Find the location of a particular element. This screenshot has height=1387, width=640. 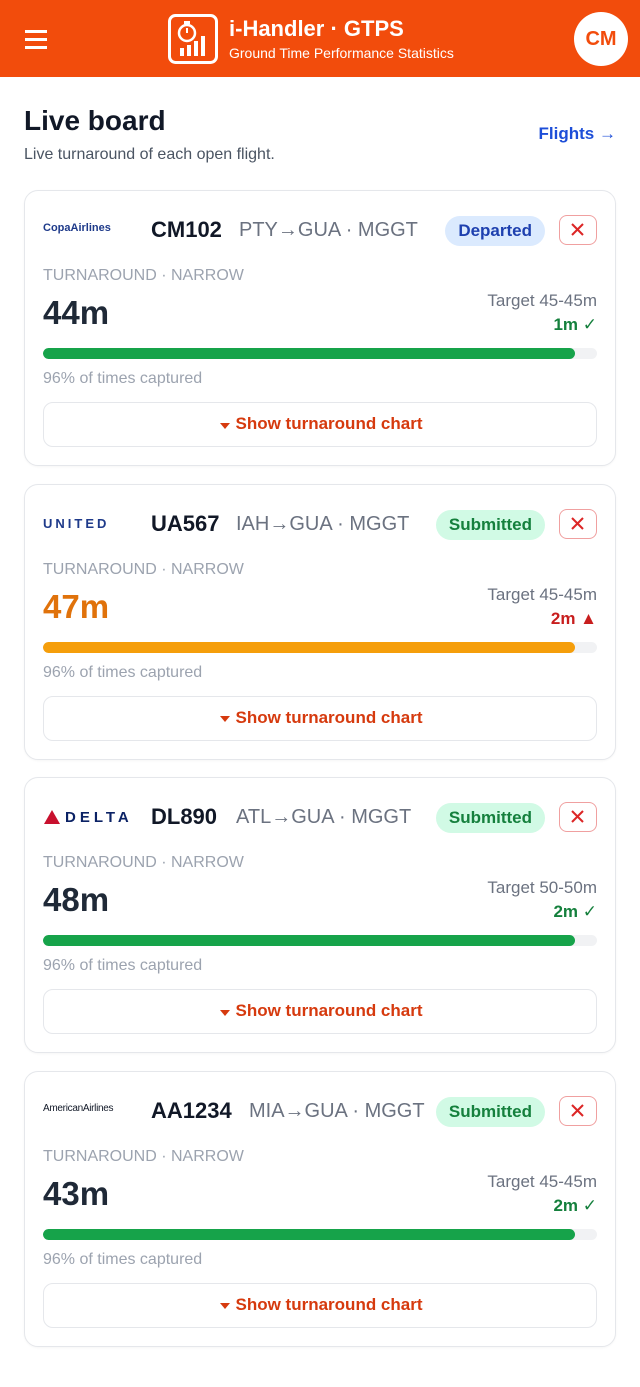

flight-route: MIA→GUA · MGGT is located at coordinates (337, 1110).